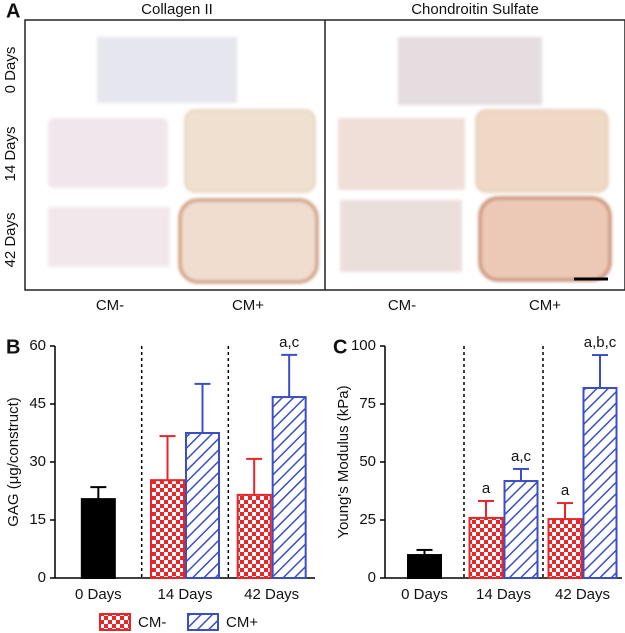 Image resolution: width=625 pixels, height=633 pixels. Describe the element at coordinates (367, 519) in the screenshot. I see `y-tick-label: 25` at that location.